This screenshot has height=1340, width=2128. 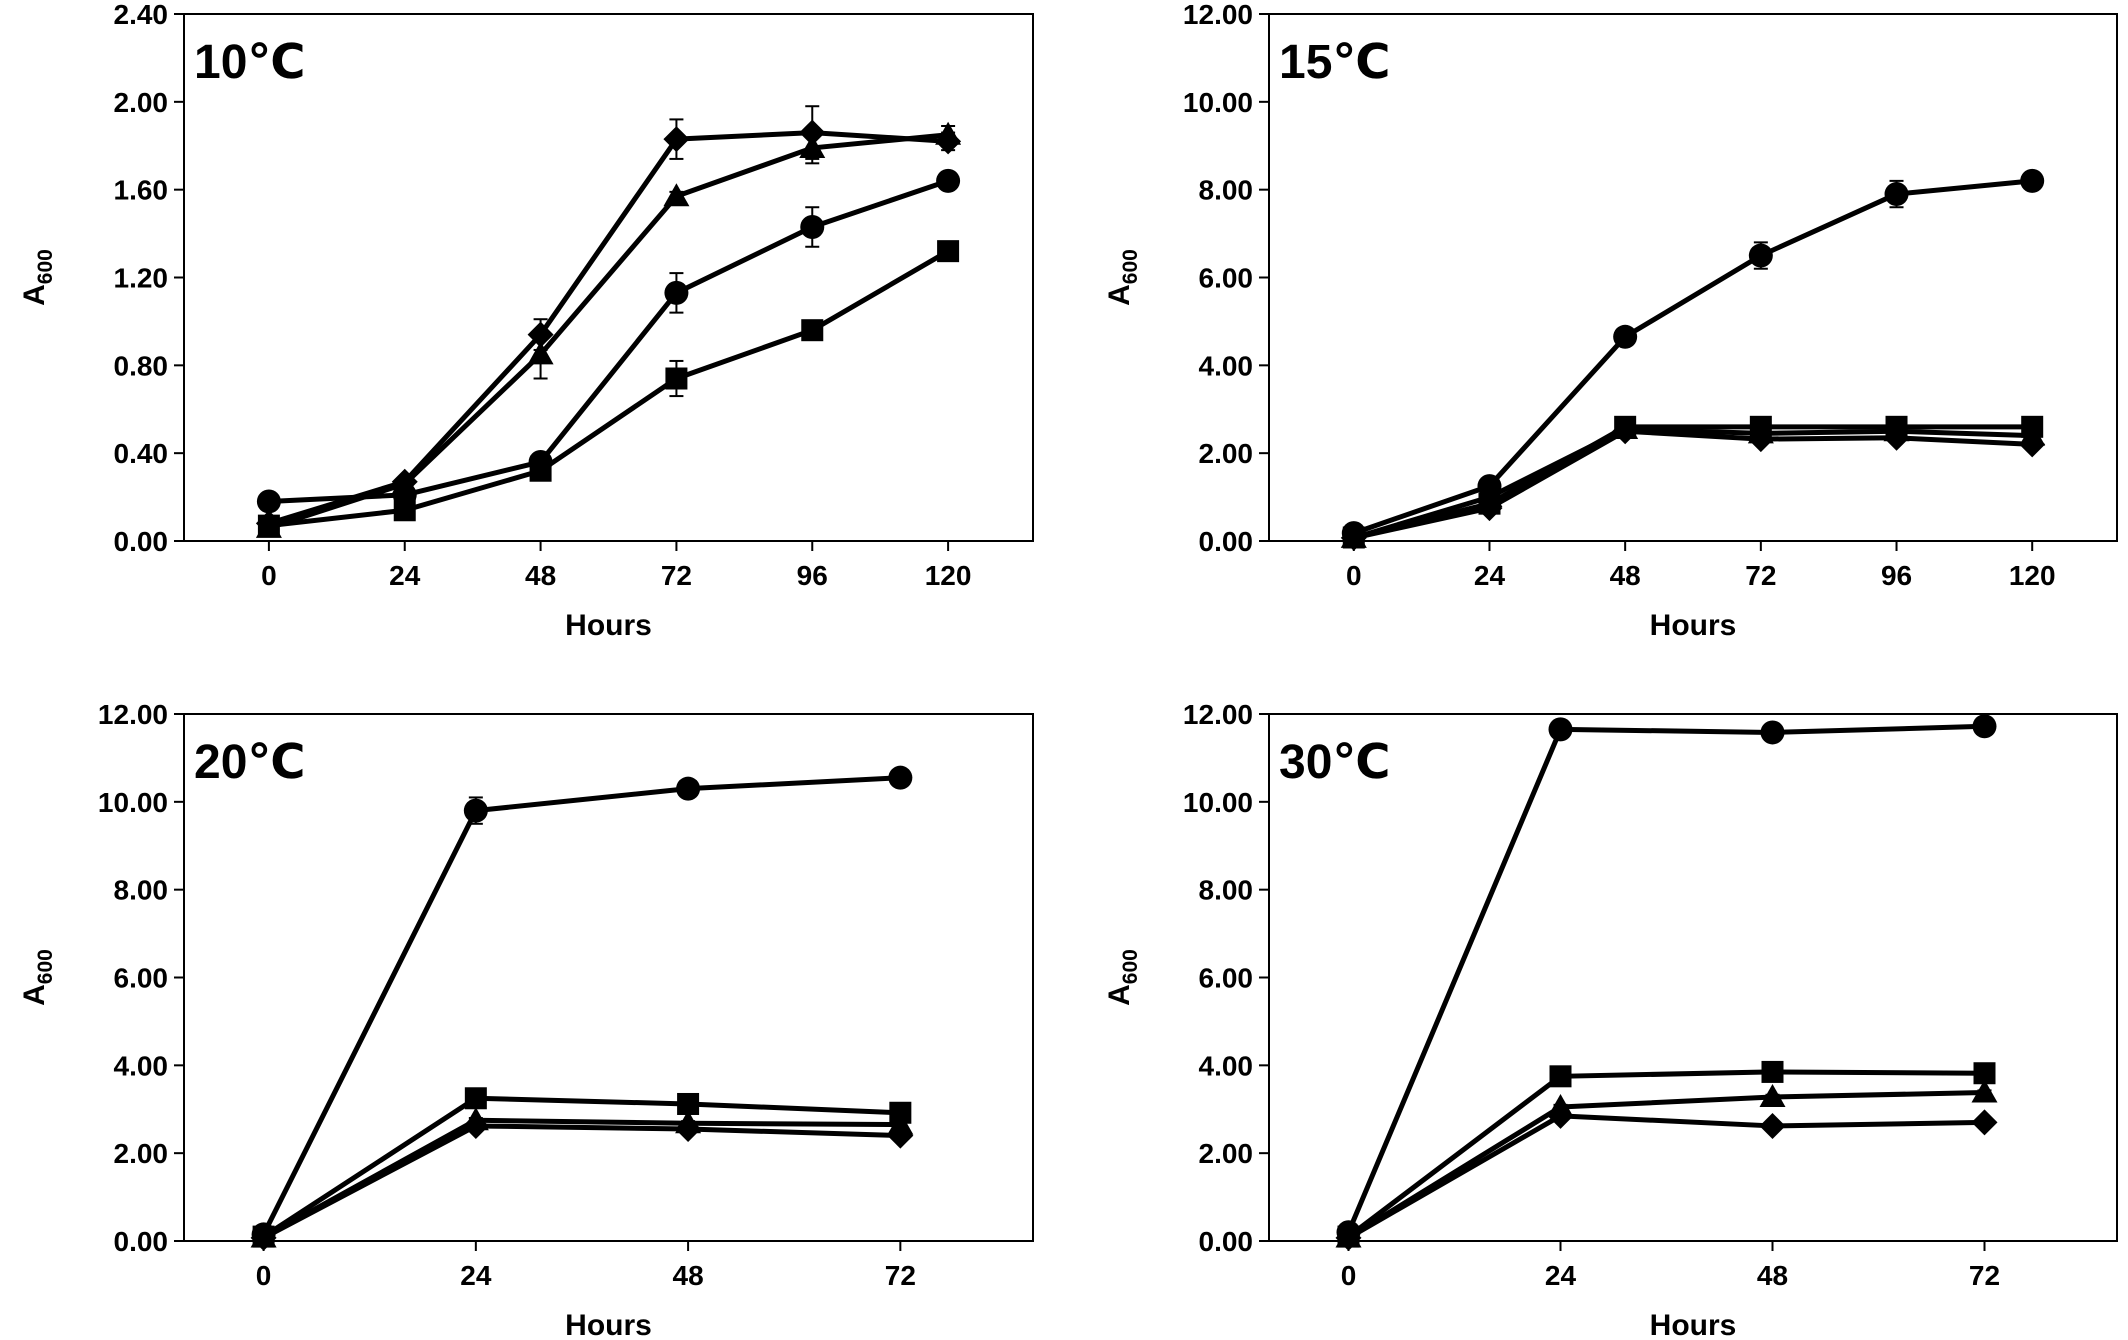 I want to click on y-tick-label: 0.40, so click(x=141, y=453).